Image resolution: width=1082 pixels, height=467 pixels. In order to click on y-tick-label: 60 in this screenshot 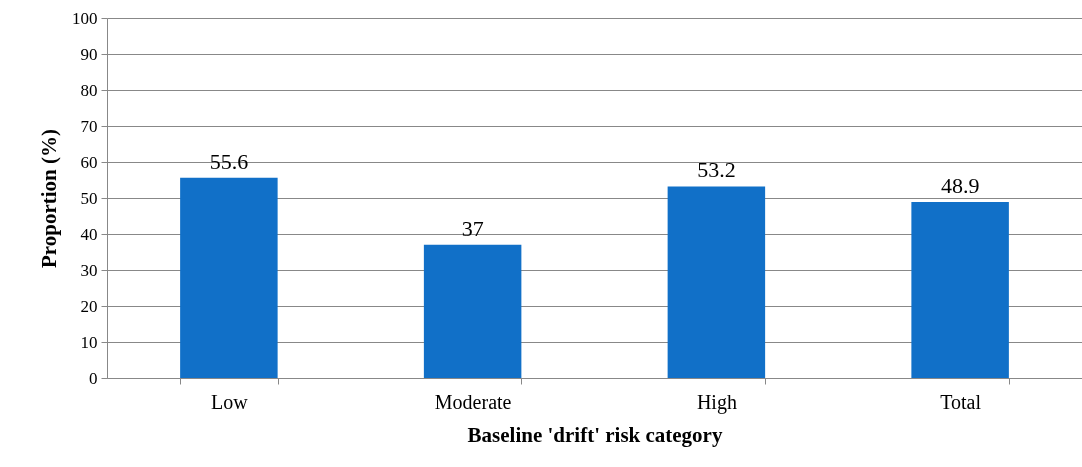, I will do `click(89, 162)`.